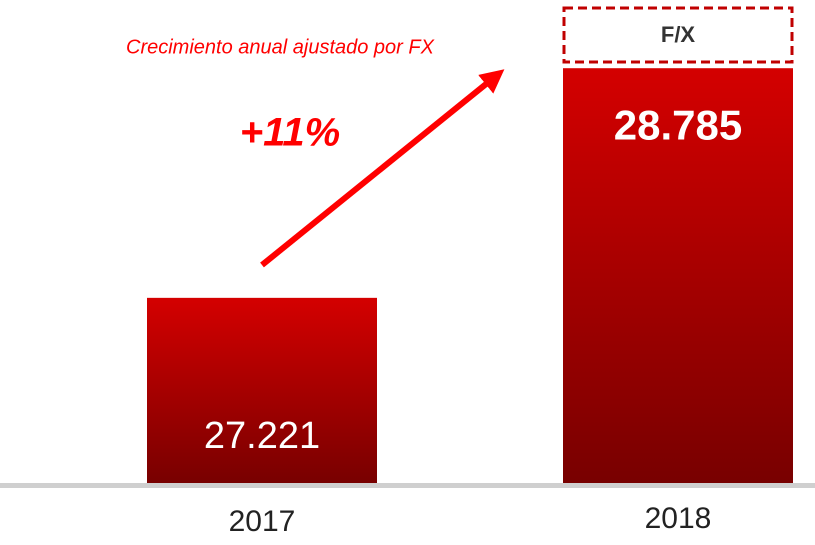 The image size is (815, 545). Describe the element at coordinates (382, 168) in the screenshot. I see `growth-arrow` at that location.